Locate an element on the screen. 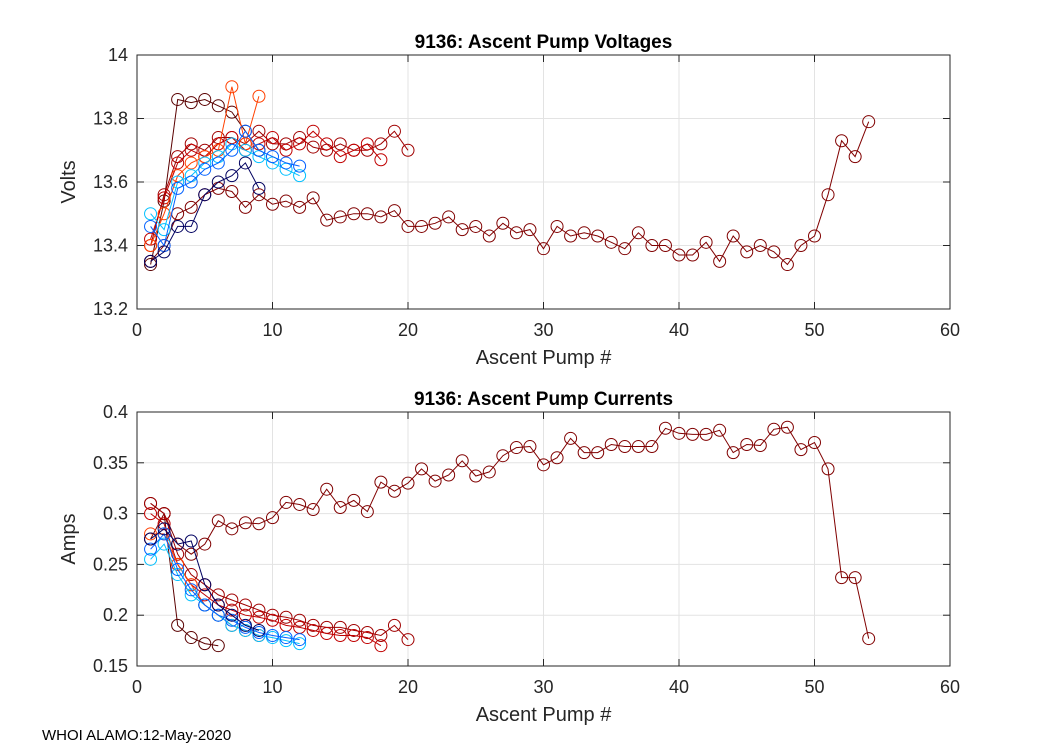 The height and width of the screenshot is (750, 1050). series-line-profile-final is located at coordinates (510, 193).